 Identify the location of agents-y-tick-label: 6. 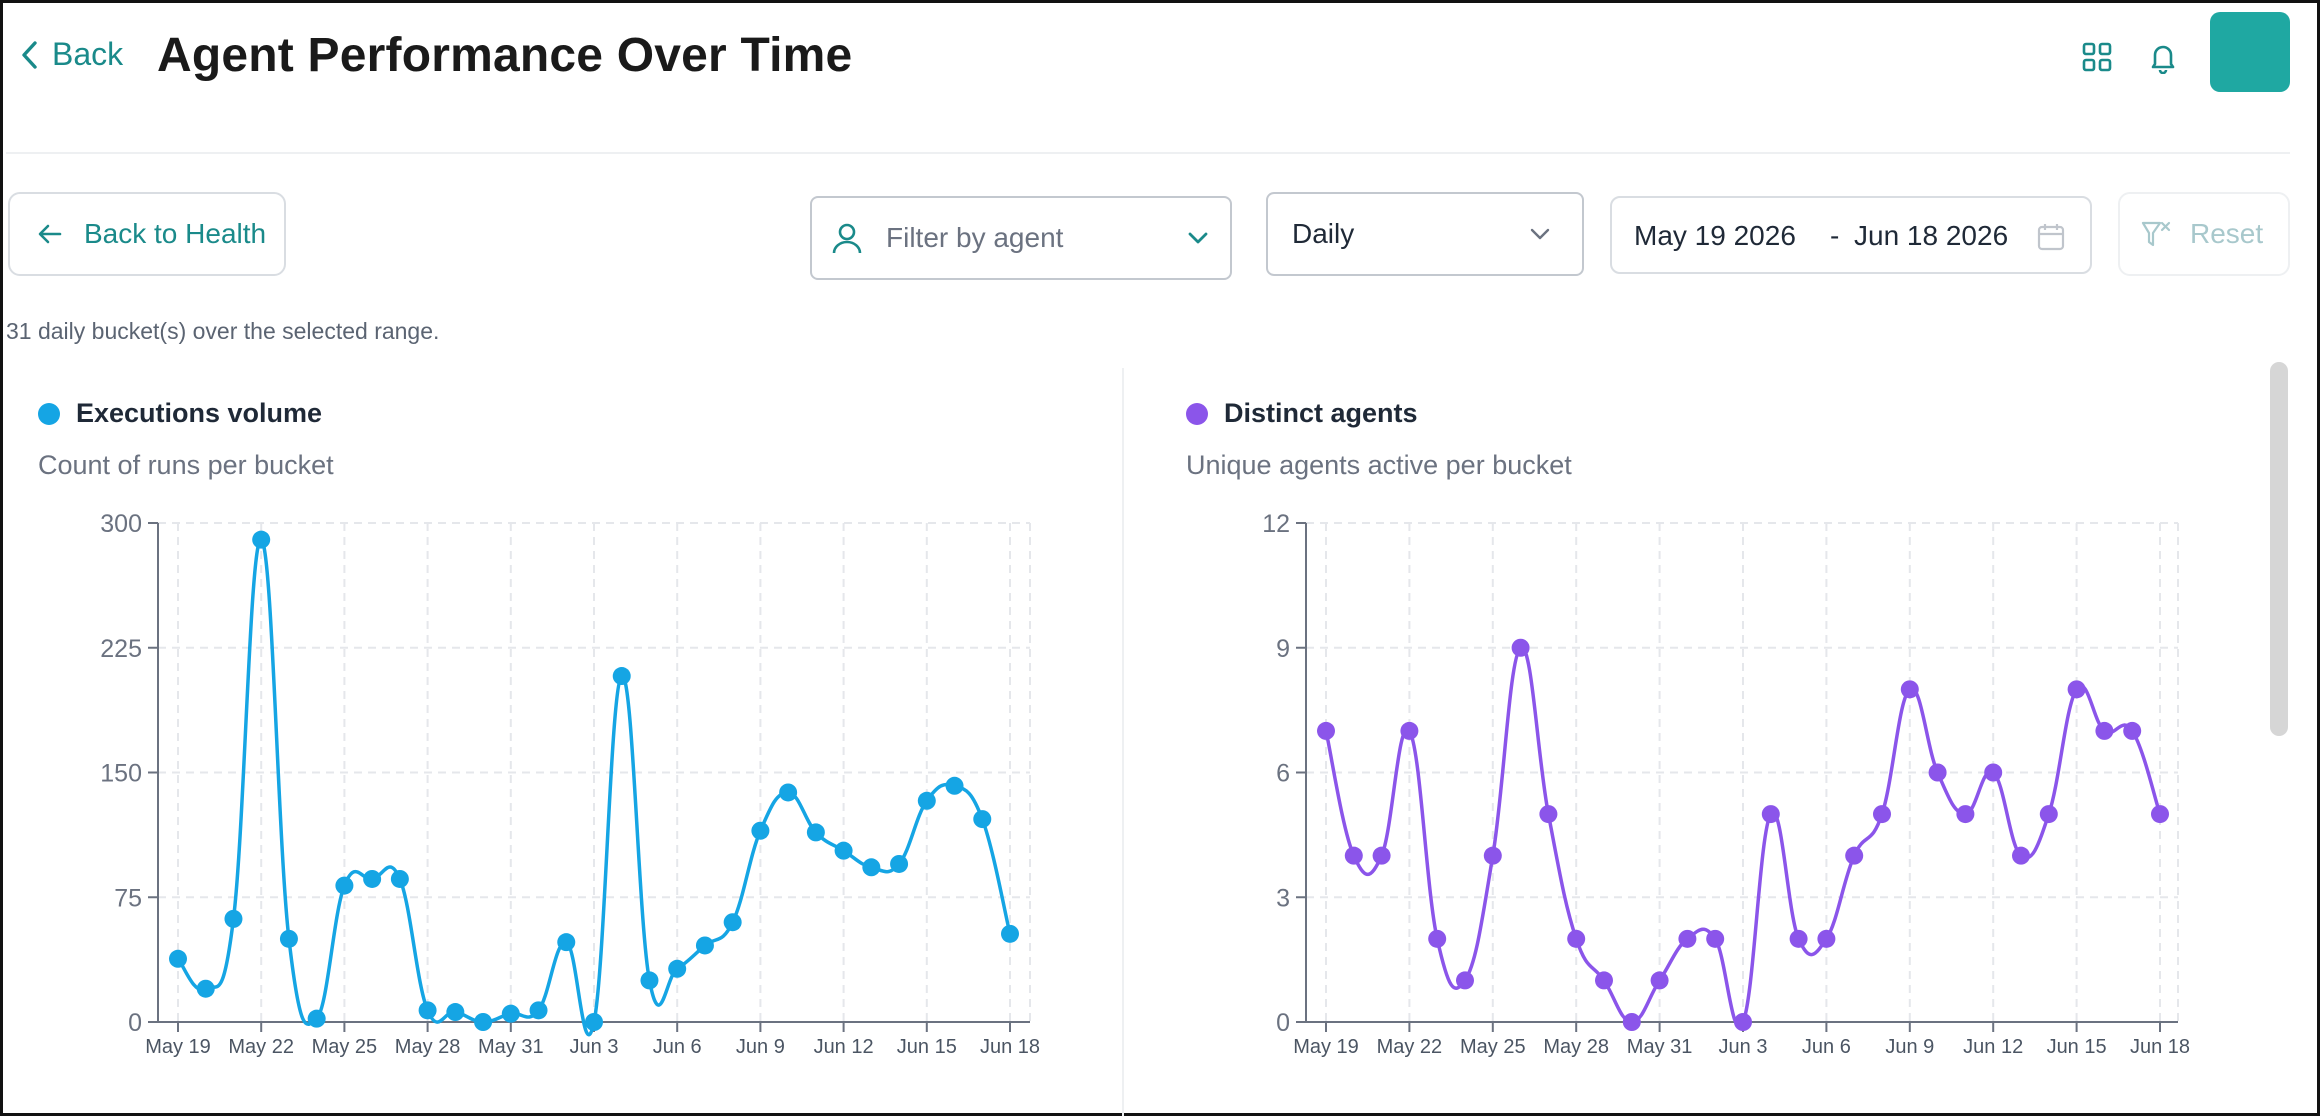
(1283, 774).